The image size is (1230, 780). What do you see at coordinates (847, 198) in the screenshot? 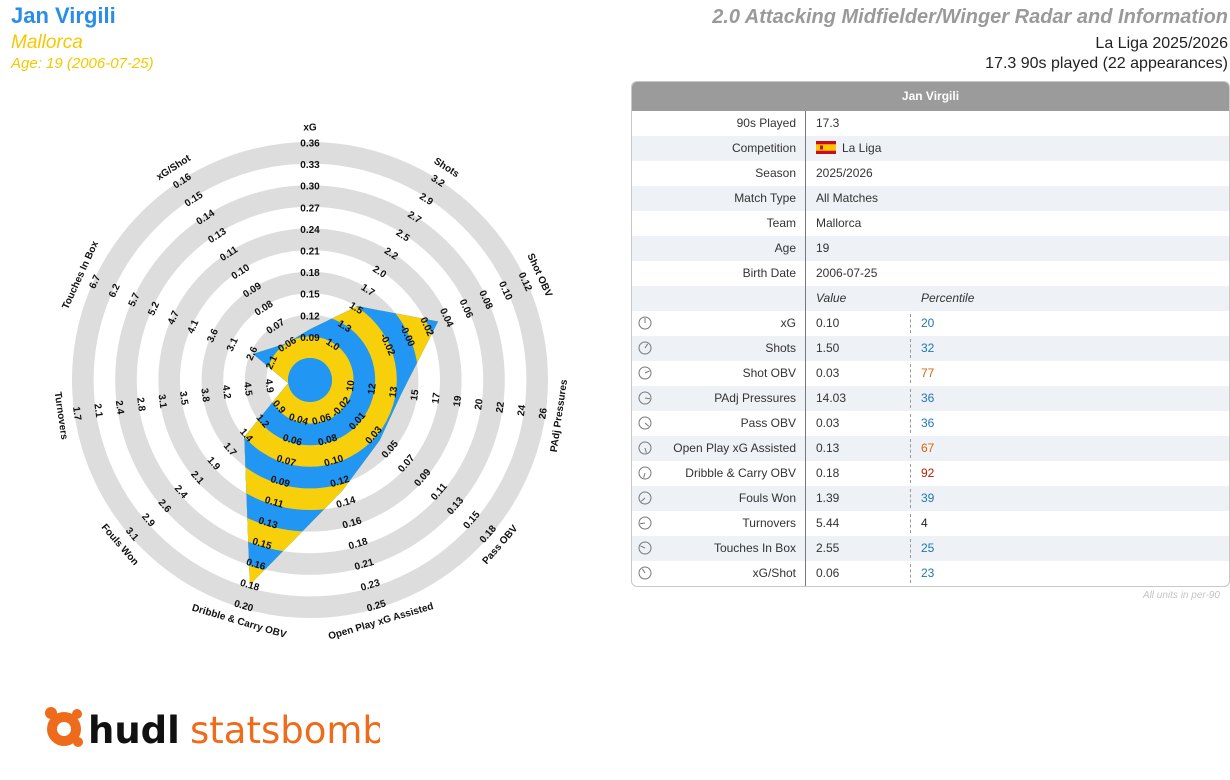
I see `info-value: All Matches` at bounding box center [847, 198].